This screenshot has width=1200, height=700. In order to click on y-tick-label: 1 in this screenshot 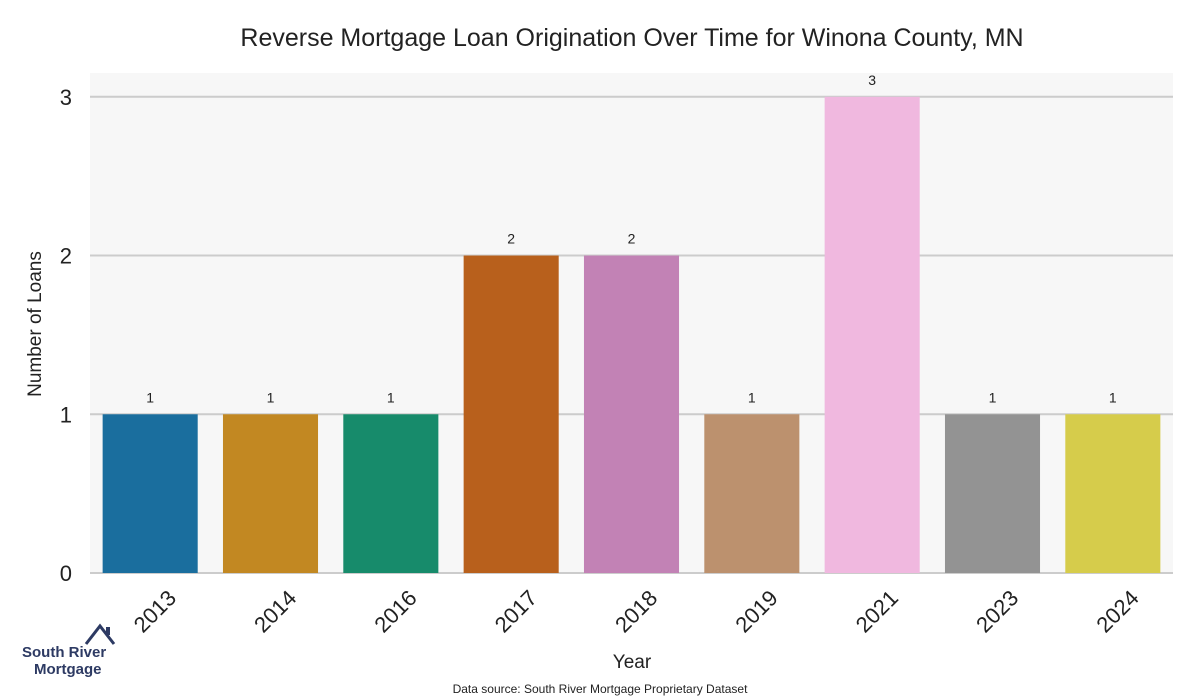, I will do `click(66, 414)`.